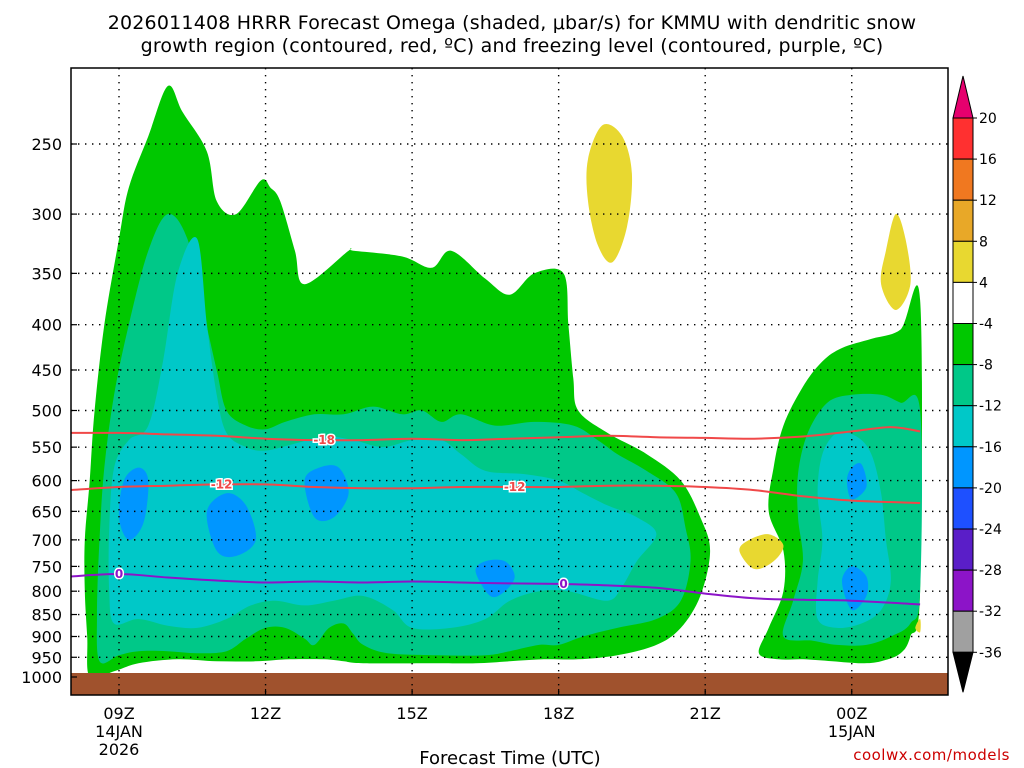 Image resolution: width=1024 pixels, height=768 pixels. Describe the element at coordinates (46, 447) in the screenshot. I see `y-tick-label: 550` at that location.